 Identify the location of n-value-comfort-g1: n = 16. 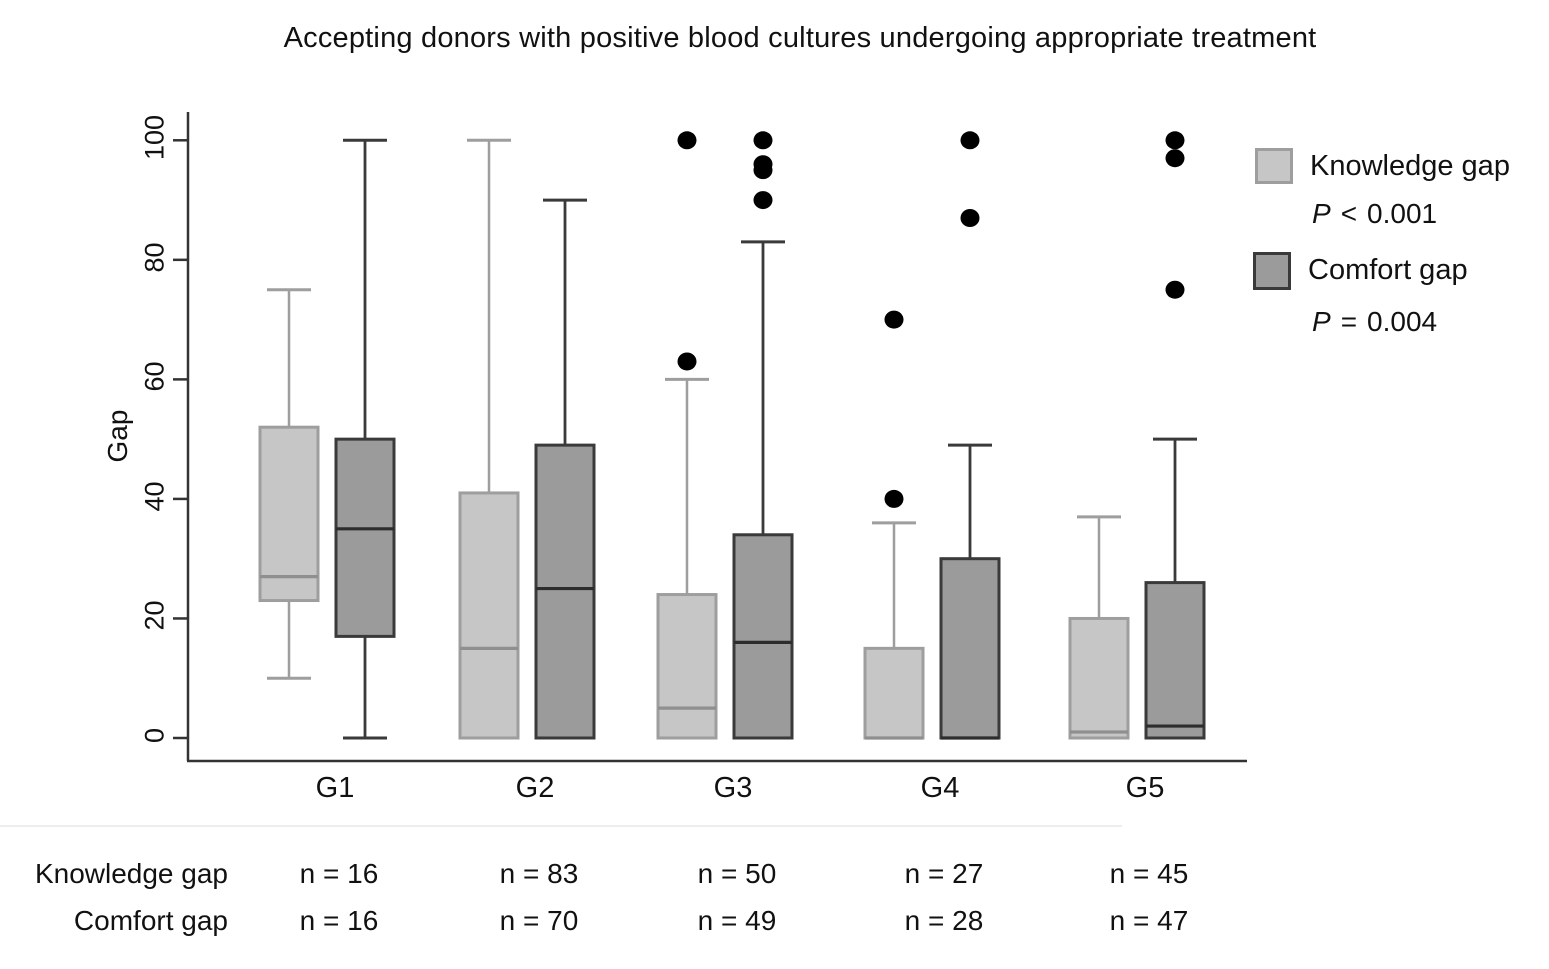
(339, 920).